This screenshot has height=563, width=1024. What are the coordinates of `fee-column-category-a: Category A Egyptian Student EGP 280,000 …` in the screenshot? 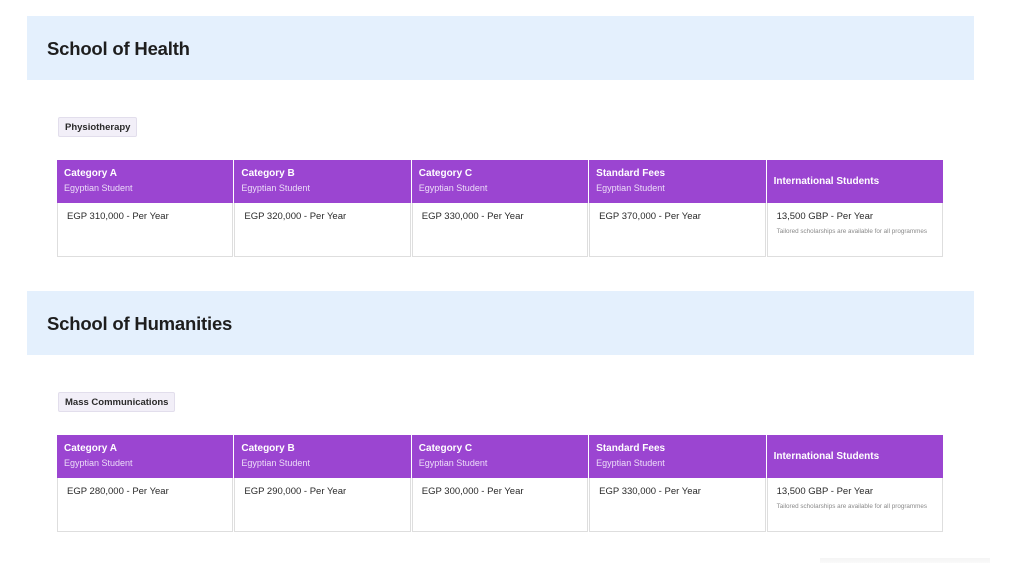 It's located at (145, 483).